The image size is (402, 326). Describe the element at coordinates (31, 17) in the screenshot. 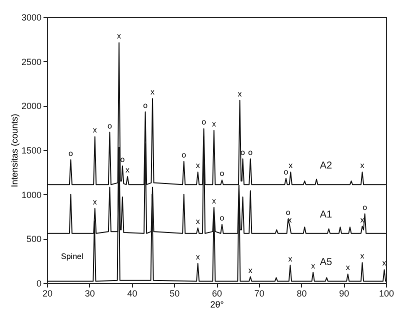

I see `y-tick-label: 3000` at that location.